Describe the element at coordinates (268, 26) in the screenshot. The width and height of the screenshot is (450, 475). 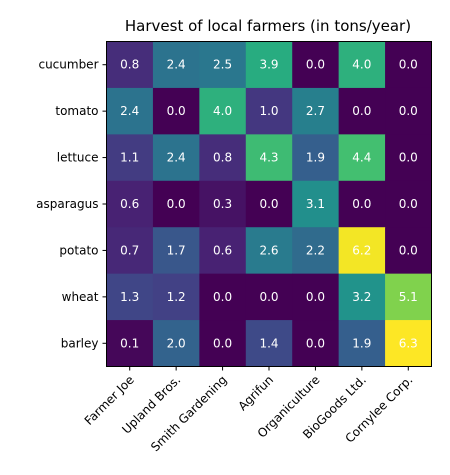
I see `chart-title: Harvest of local farmers (in tons/year)` at that location.